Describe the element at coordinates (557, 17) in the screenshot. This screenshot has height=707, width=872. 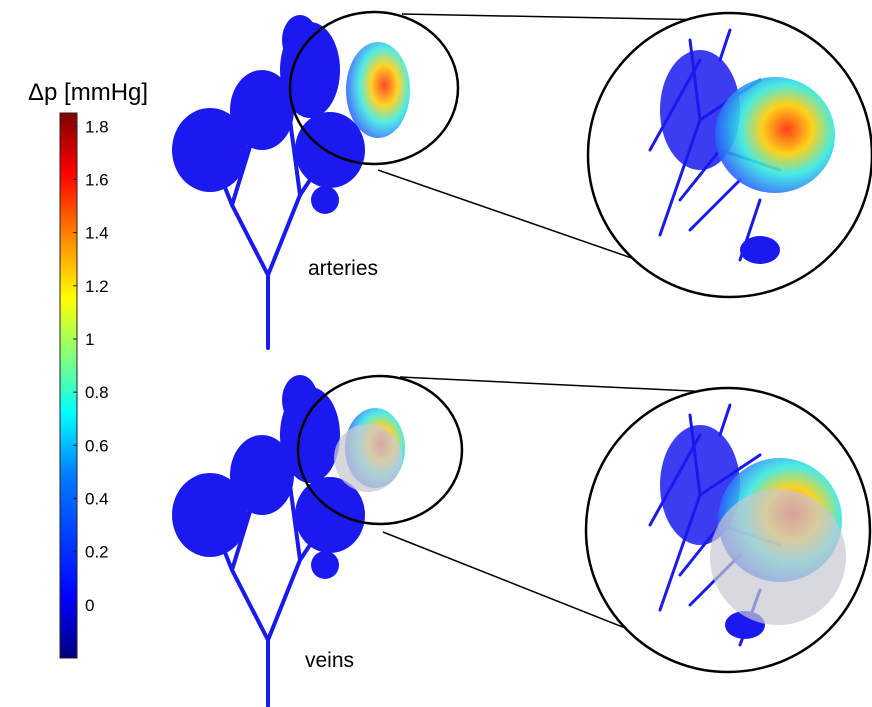
I see `arteries-zoom-line-top` at that location.